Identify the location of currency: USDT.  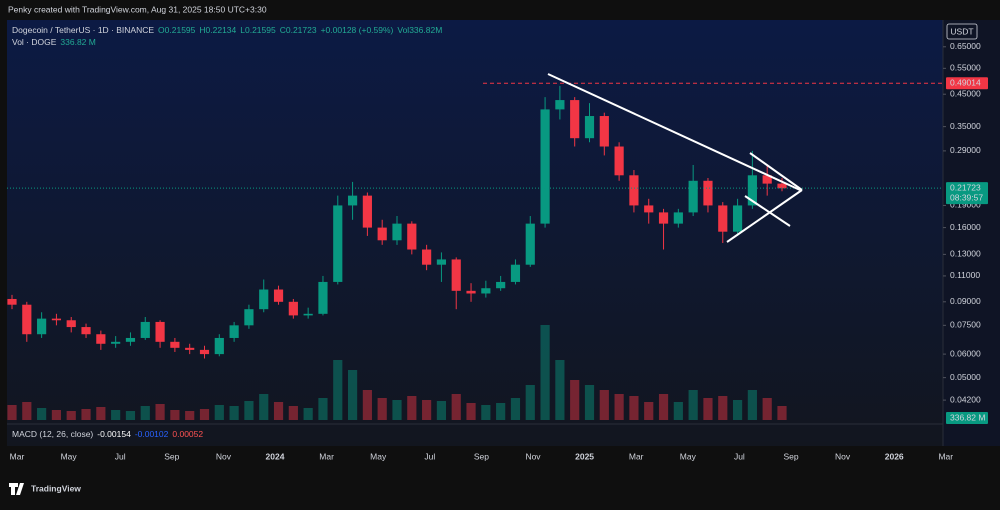
(961, 31).